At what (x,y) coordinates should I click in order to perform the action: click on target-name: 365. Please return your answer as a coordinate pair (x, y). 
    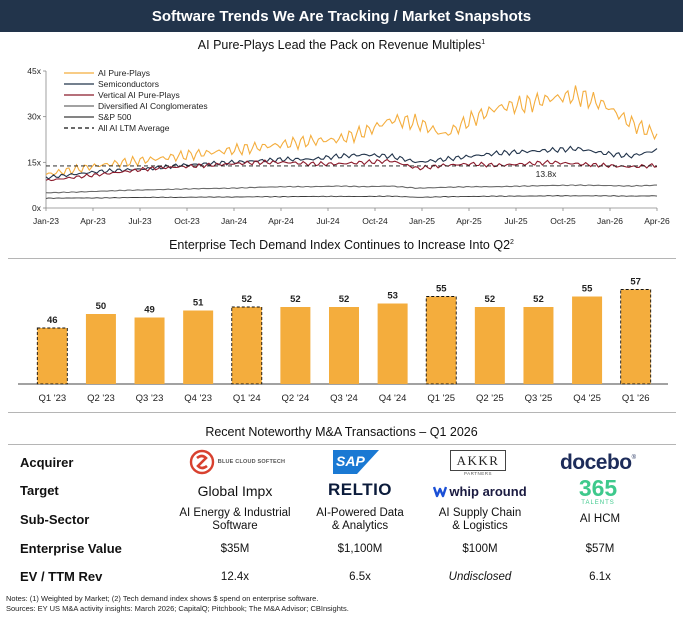
    Looking at the image, I should click on (598, 487).